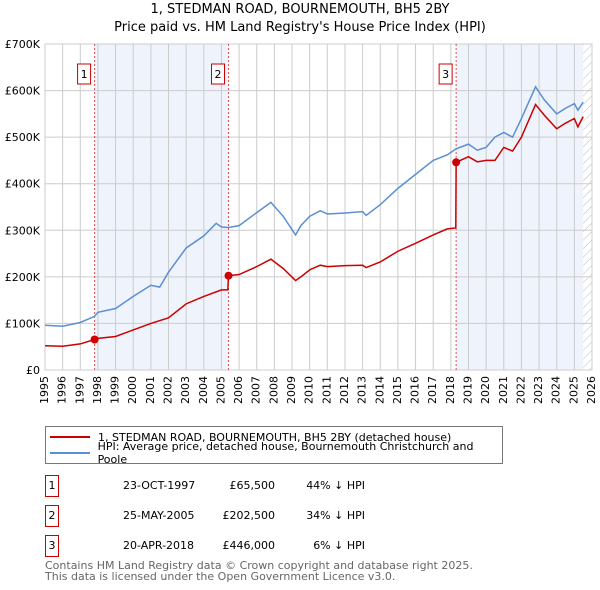 The height and width of the screenshot is (590, 600). Describe the element at coordinates (249, 545) in the screenshot. I see `sale-price: £446,000` at that location.